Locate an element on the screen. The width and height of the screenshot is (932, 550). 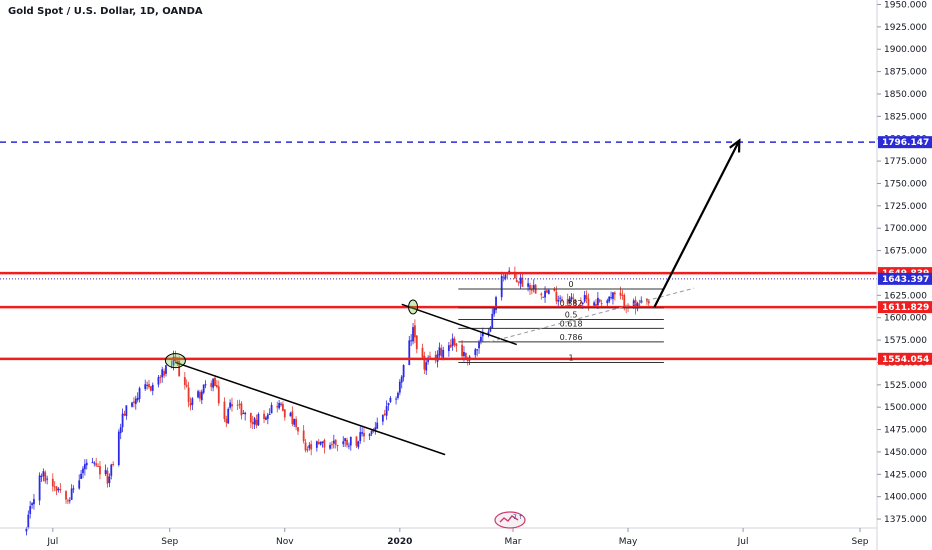
y-tick-label: 1700.000 is located at coordinates (905, 229).